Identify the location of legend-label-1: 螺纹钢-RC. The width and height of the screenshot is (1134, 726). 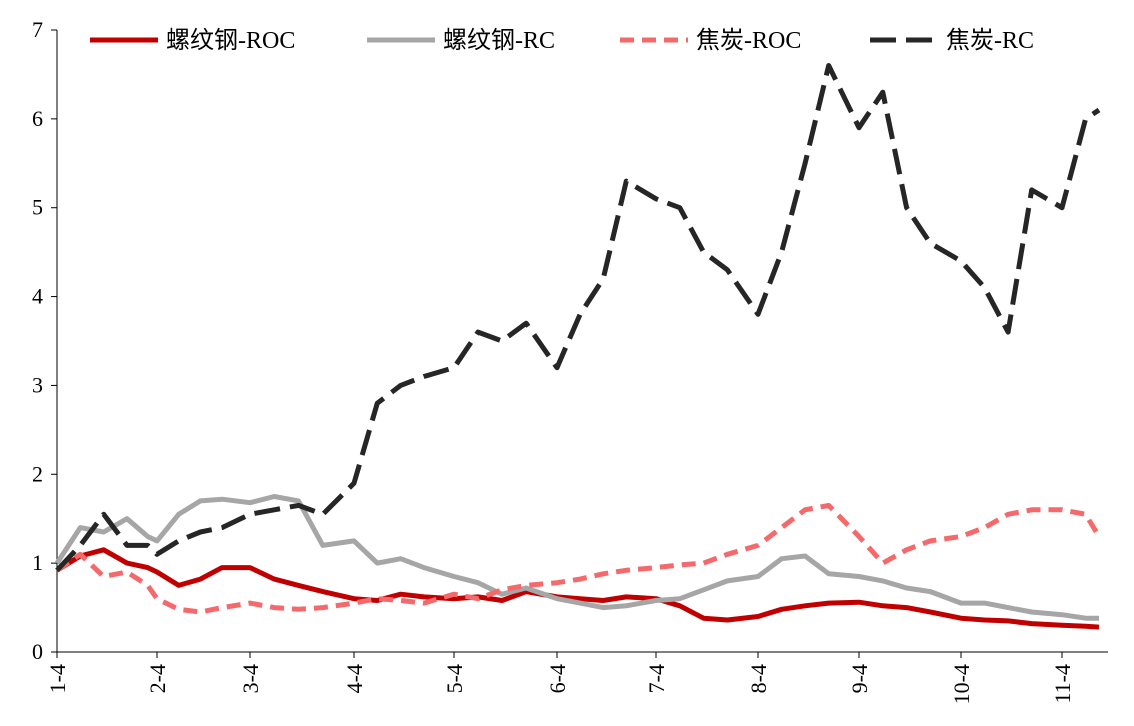
(499, 40).